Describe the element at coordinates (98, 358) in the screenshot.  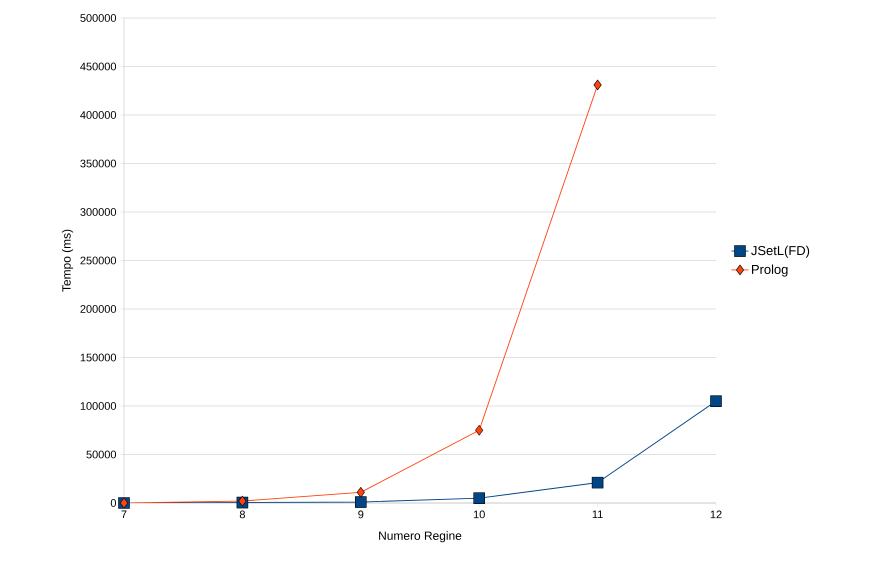
I see `y-tick-label: 150000` at that location.